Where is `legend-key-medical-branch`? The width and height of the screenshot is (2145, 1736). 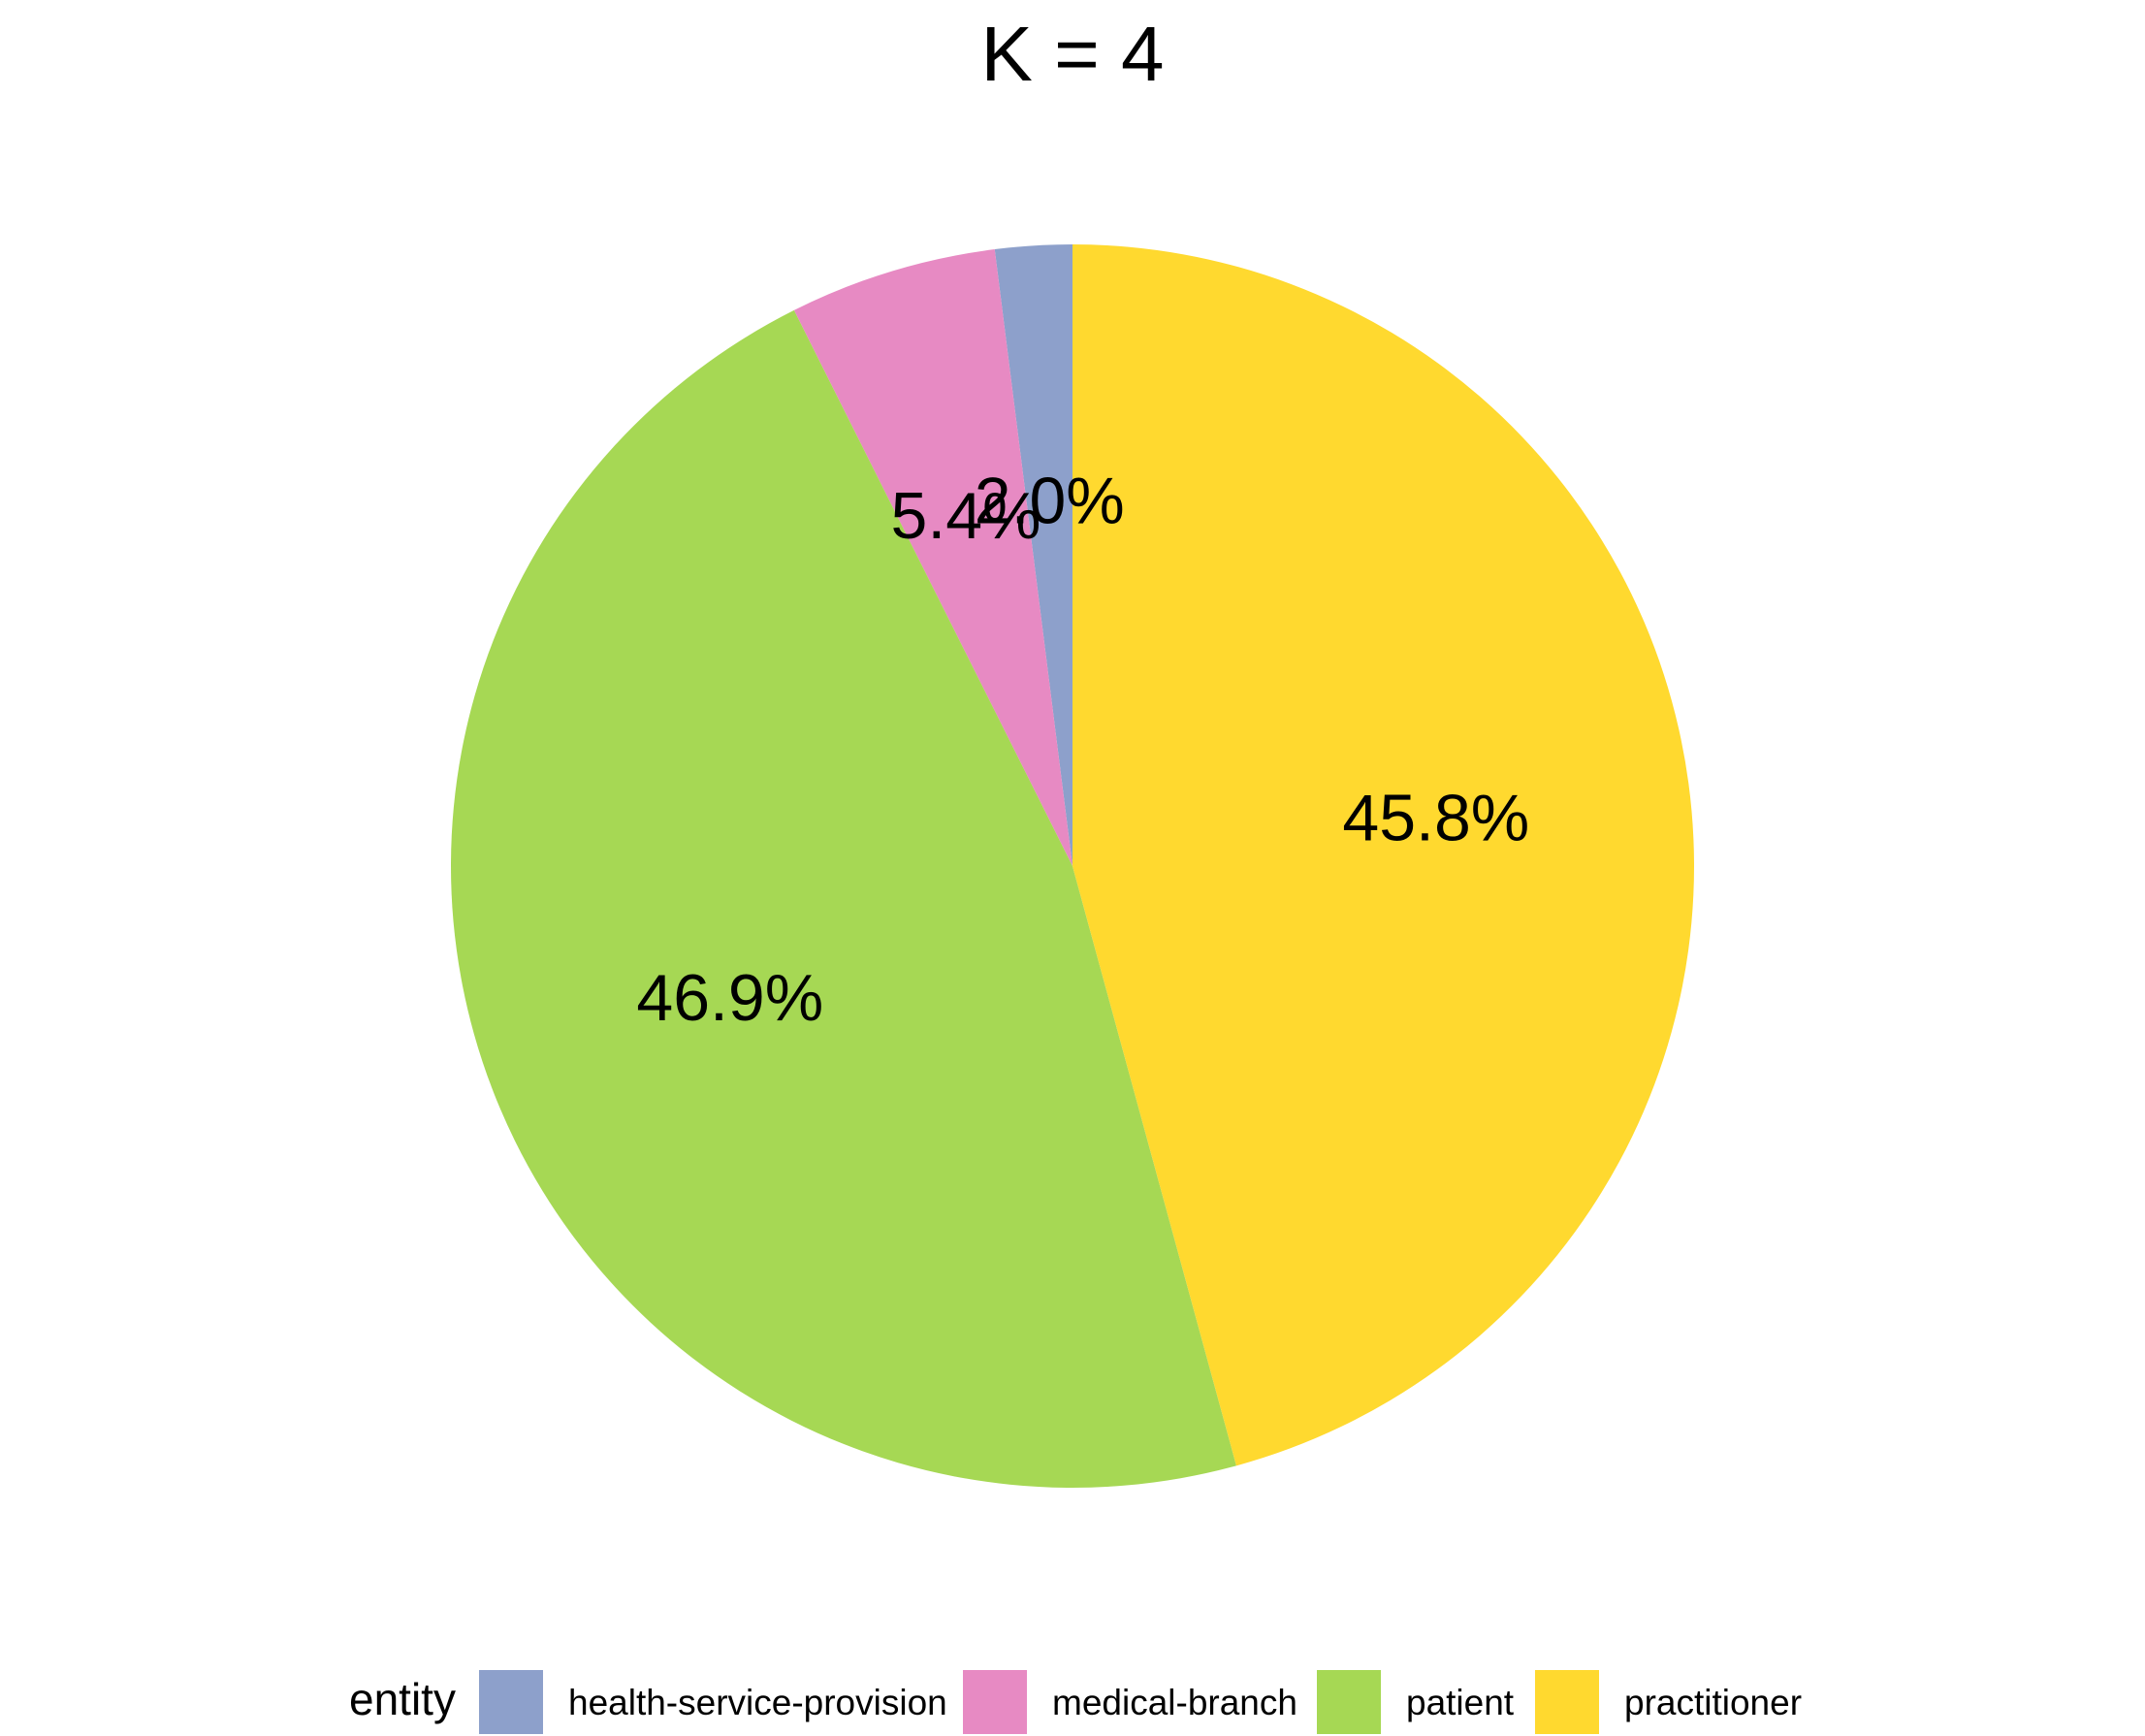 legend-key-medical-branch is located at coordinates (995, 1702).